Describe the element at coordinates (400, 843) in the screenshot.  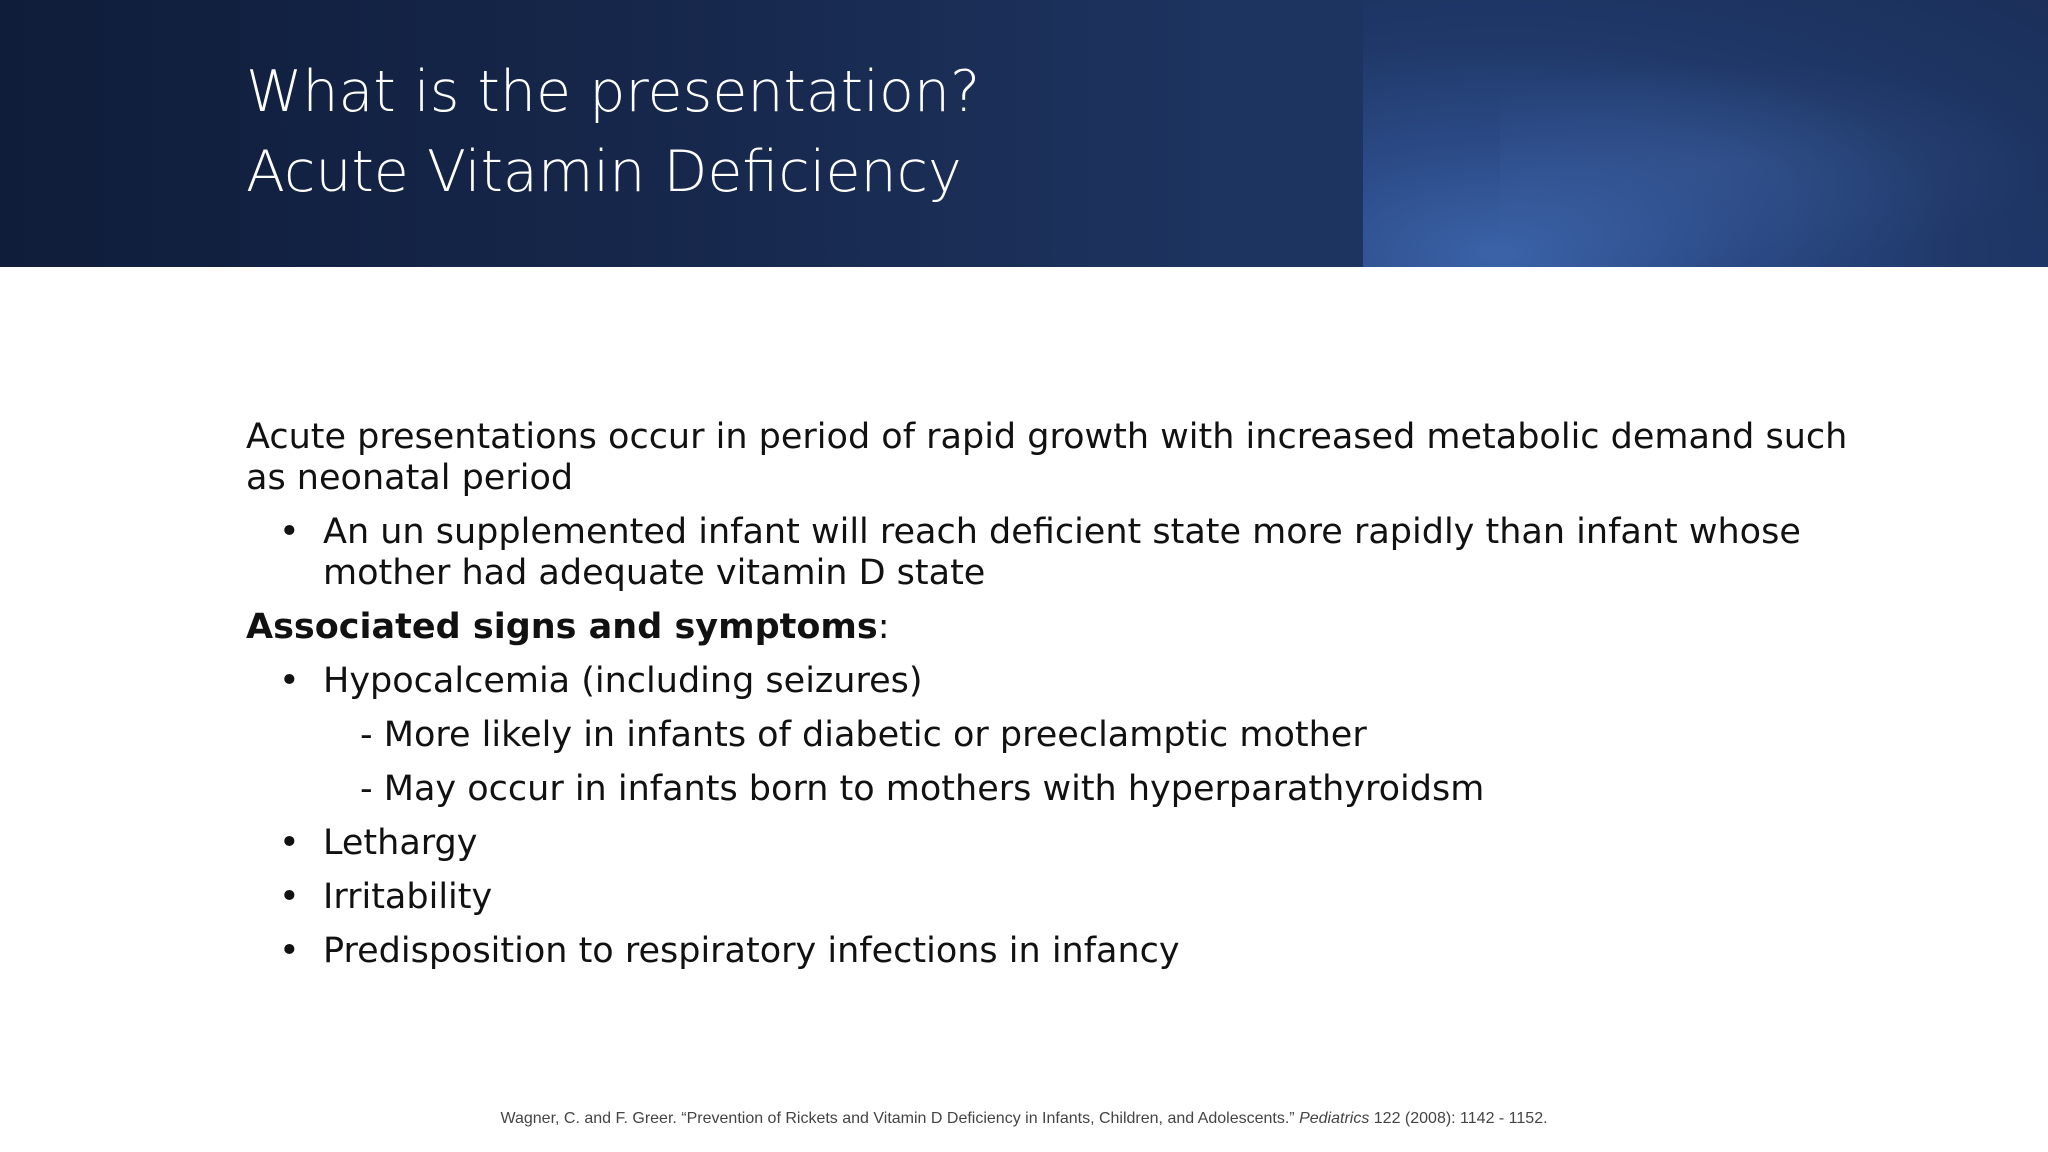
I see `list-item-text: Lethargy` at that location.